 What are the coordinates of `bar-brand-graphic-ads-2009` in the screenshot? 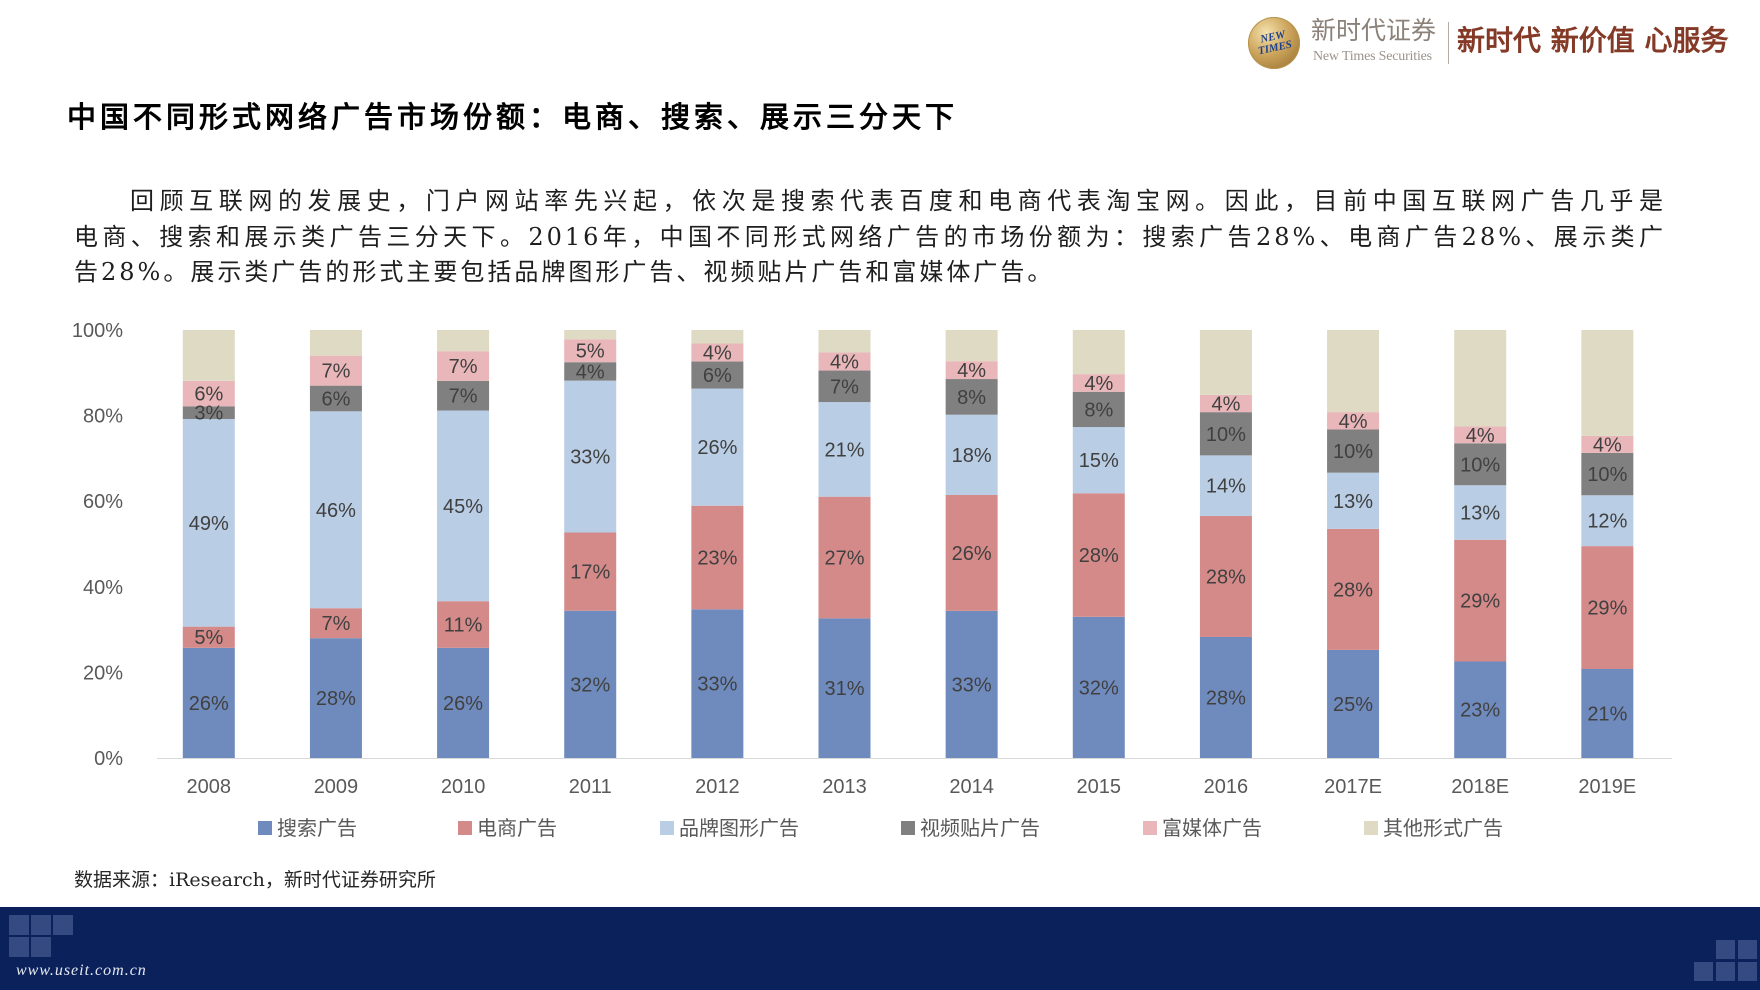 It's located at (335, 510).